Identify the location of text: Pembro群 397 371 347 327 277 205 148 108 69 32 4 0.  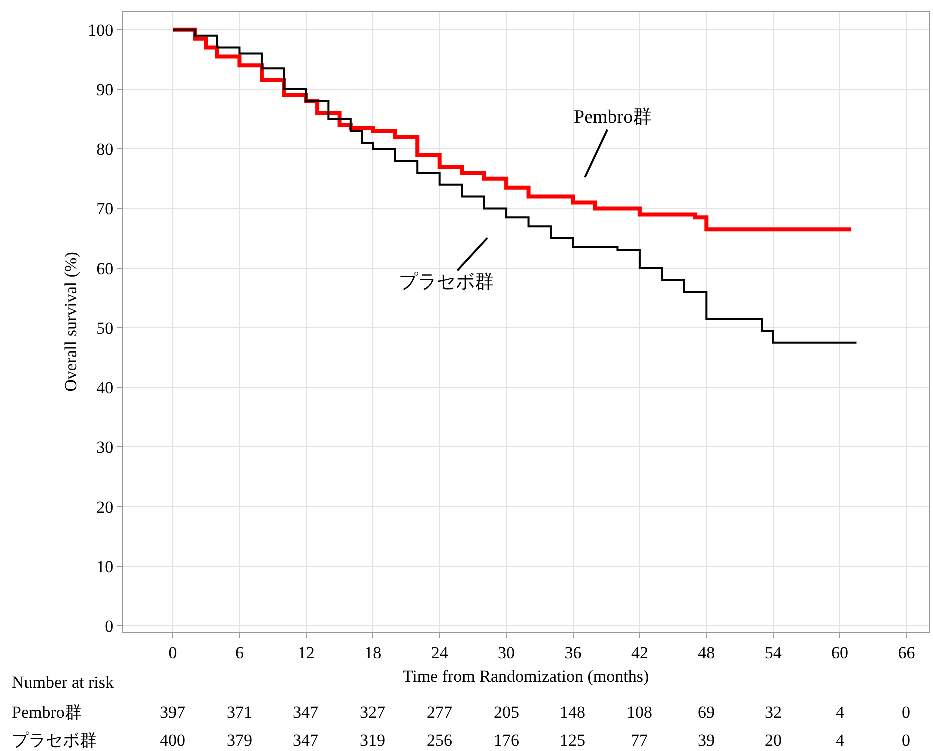
(461, 712).